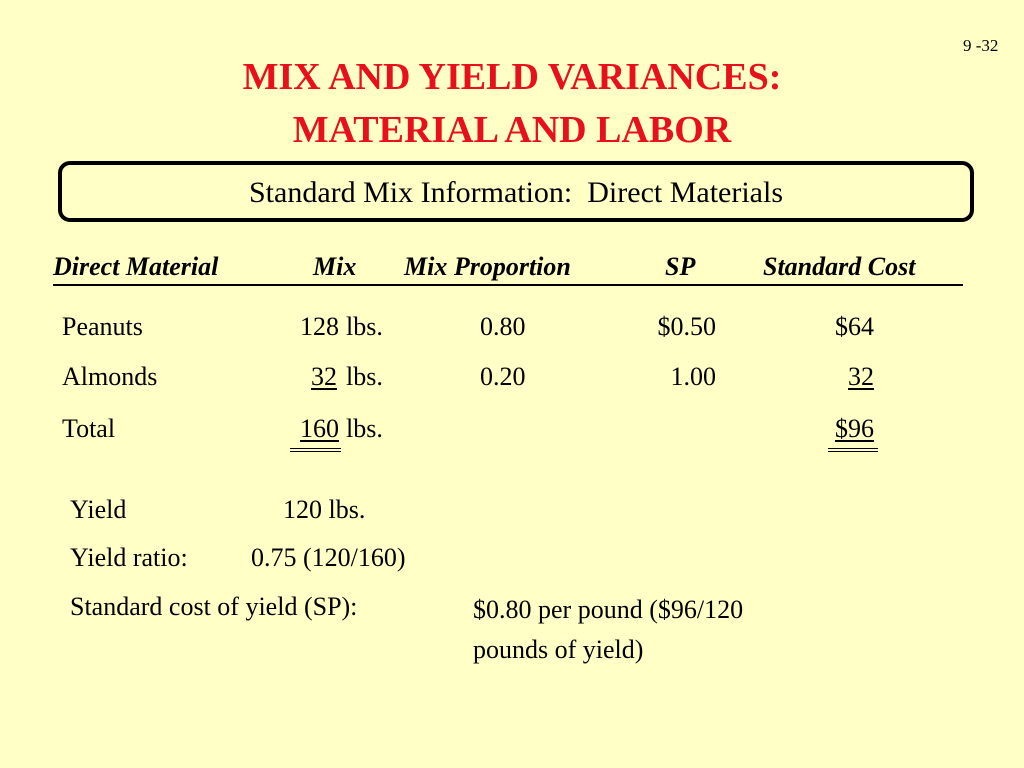 This screenshot has height=768, width=1024. I want to click on sp: 1.00, so click(693, 376).